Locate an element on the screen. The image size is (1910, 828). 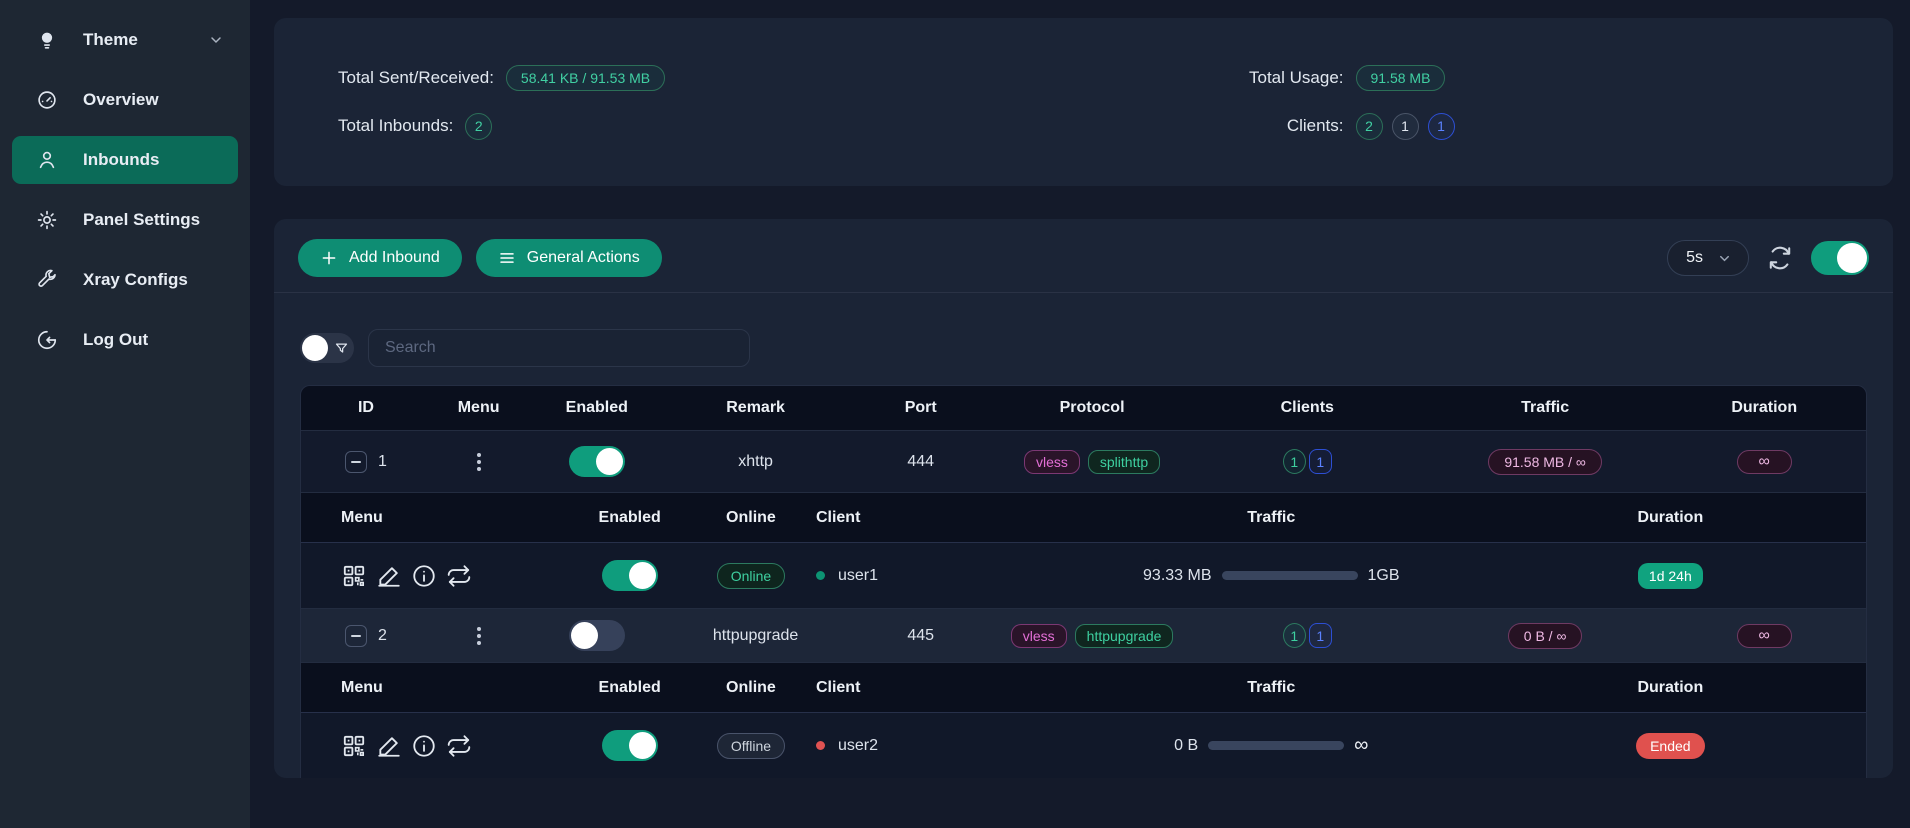
client-online-cell: Offline is located at coordinates (751, 745).